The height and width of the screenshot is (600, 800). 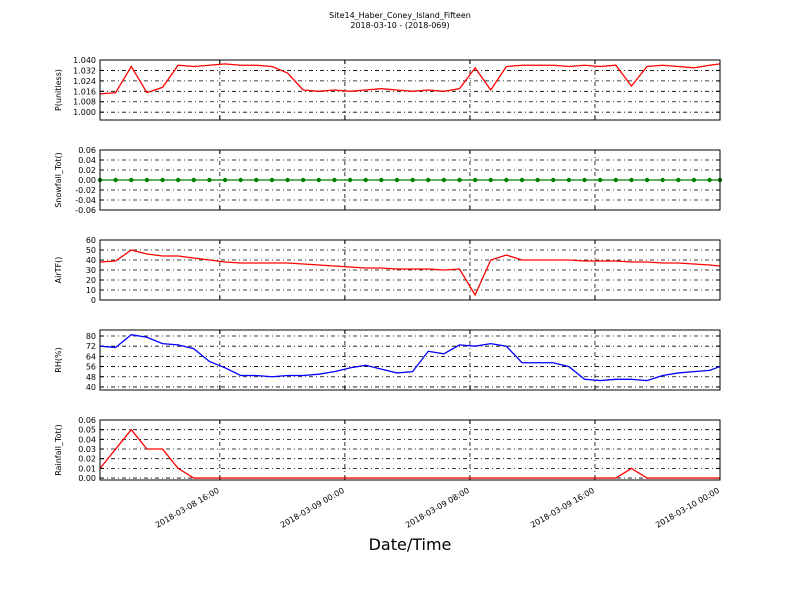 What do you see at coordinates (91, 346) in the screenshot?
I see `y-tick-label: 72` at bounding box center [91, 346].